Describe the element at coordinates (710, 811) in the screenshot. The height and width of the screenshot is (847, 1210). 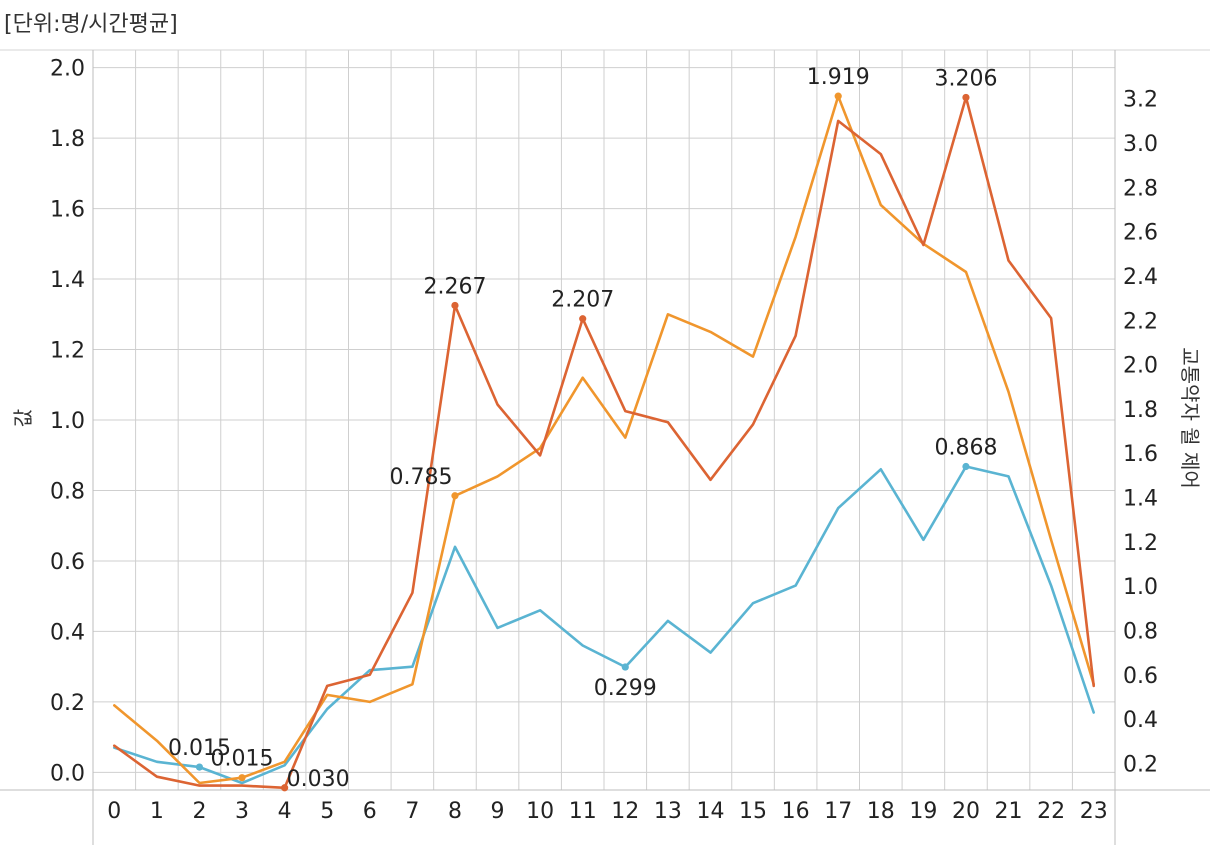
I see `x-tick-label: 14` at that location.